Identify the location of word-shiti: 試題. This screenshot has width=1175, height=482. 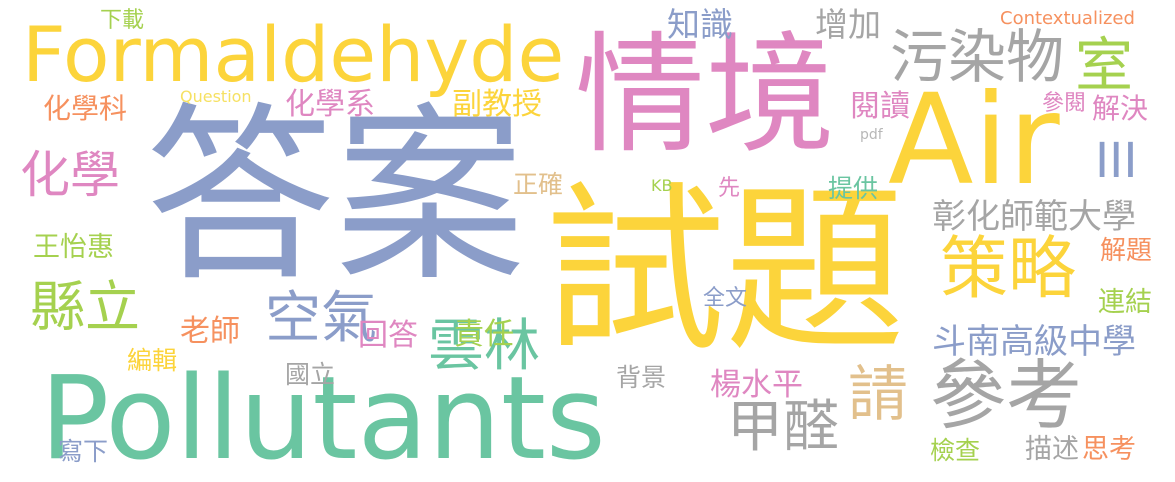
(725, 271).